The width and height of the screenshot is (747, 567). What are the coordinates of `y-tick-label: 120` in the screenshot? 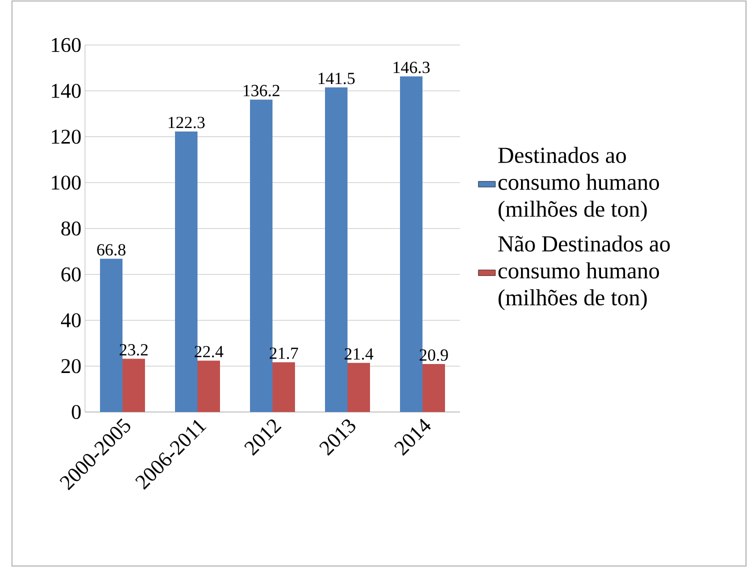 It's located at (66, 137).